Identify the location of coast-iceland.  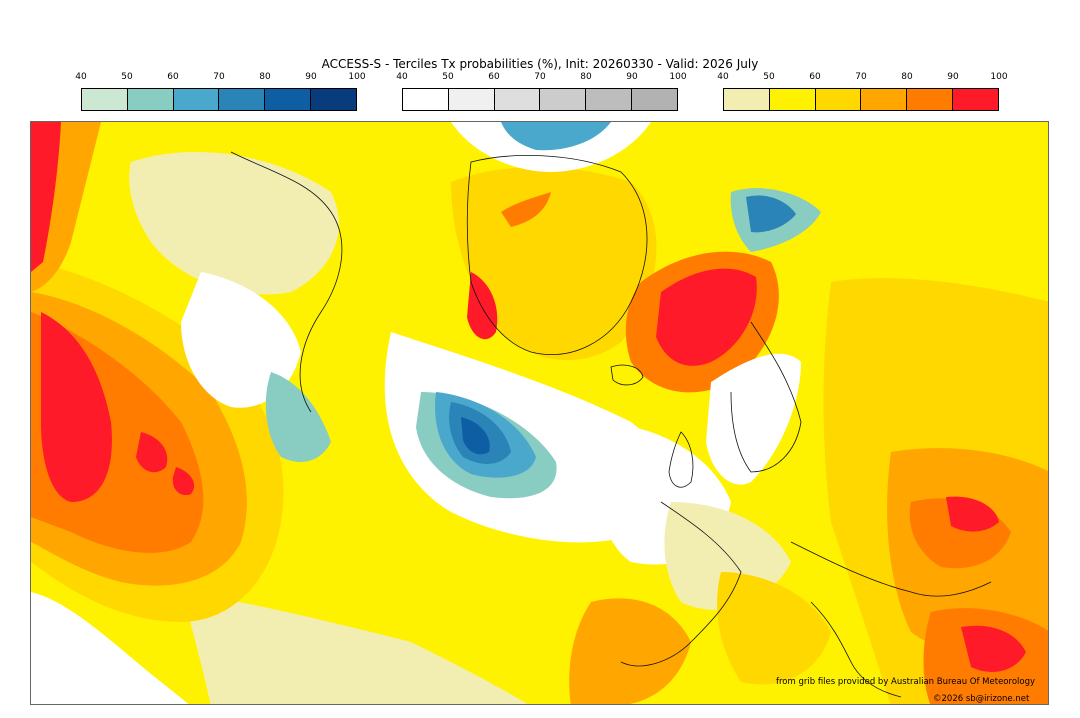
(627, 375).